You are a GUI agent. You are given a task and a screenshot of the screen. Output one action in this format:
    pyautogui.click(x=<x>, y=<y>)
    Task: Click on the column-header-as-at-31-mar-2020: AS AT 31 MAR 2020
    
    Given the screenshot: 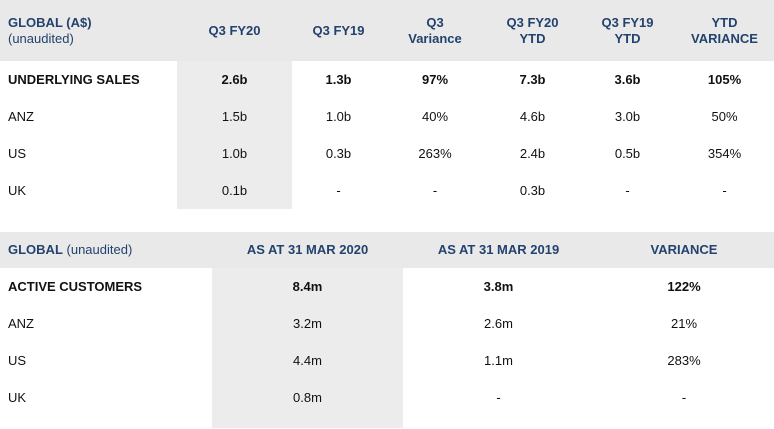 What is the action you would take?
    pyautogui.click(x=307, y=249)
    